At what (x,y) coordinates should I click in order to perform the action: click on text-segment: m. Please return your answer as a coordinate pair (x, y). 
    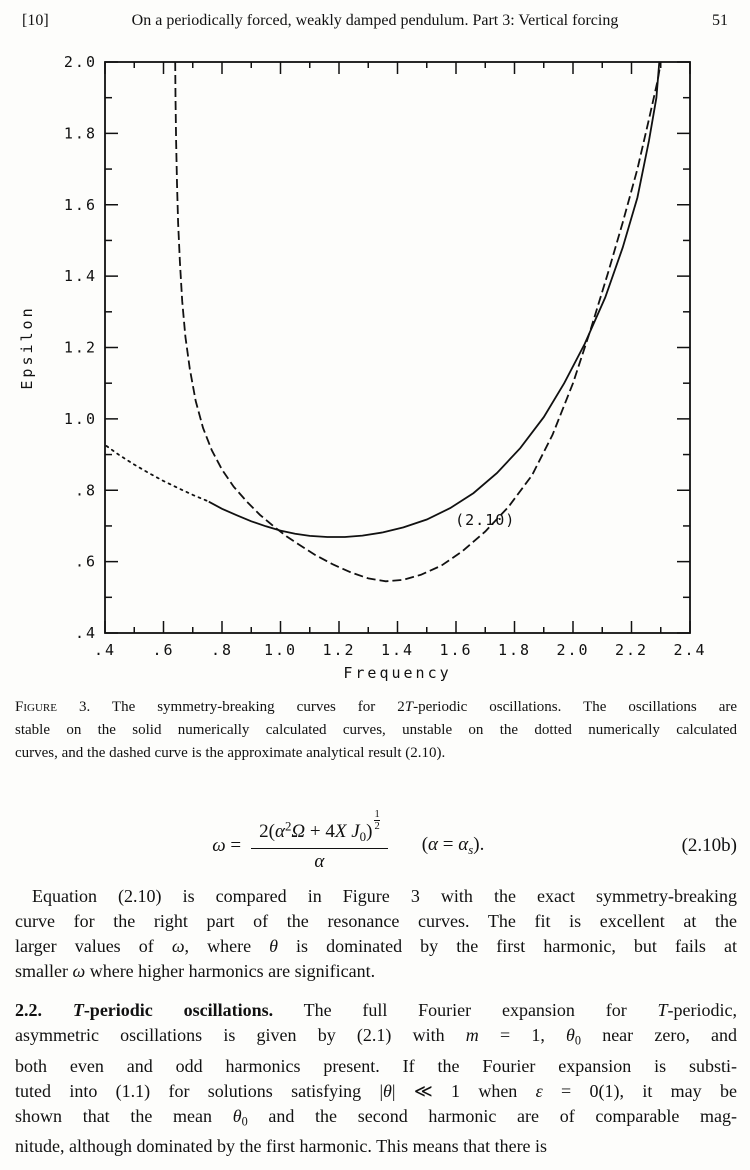
    Looking at the image, I should click on (472, 1035).